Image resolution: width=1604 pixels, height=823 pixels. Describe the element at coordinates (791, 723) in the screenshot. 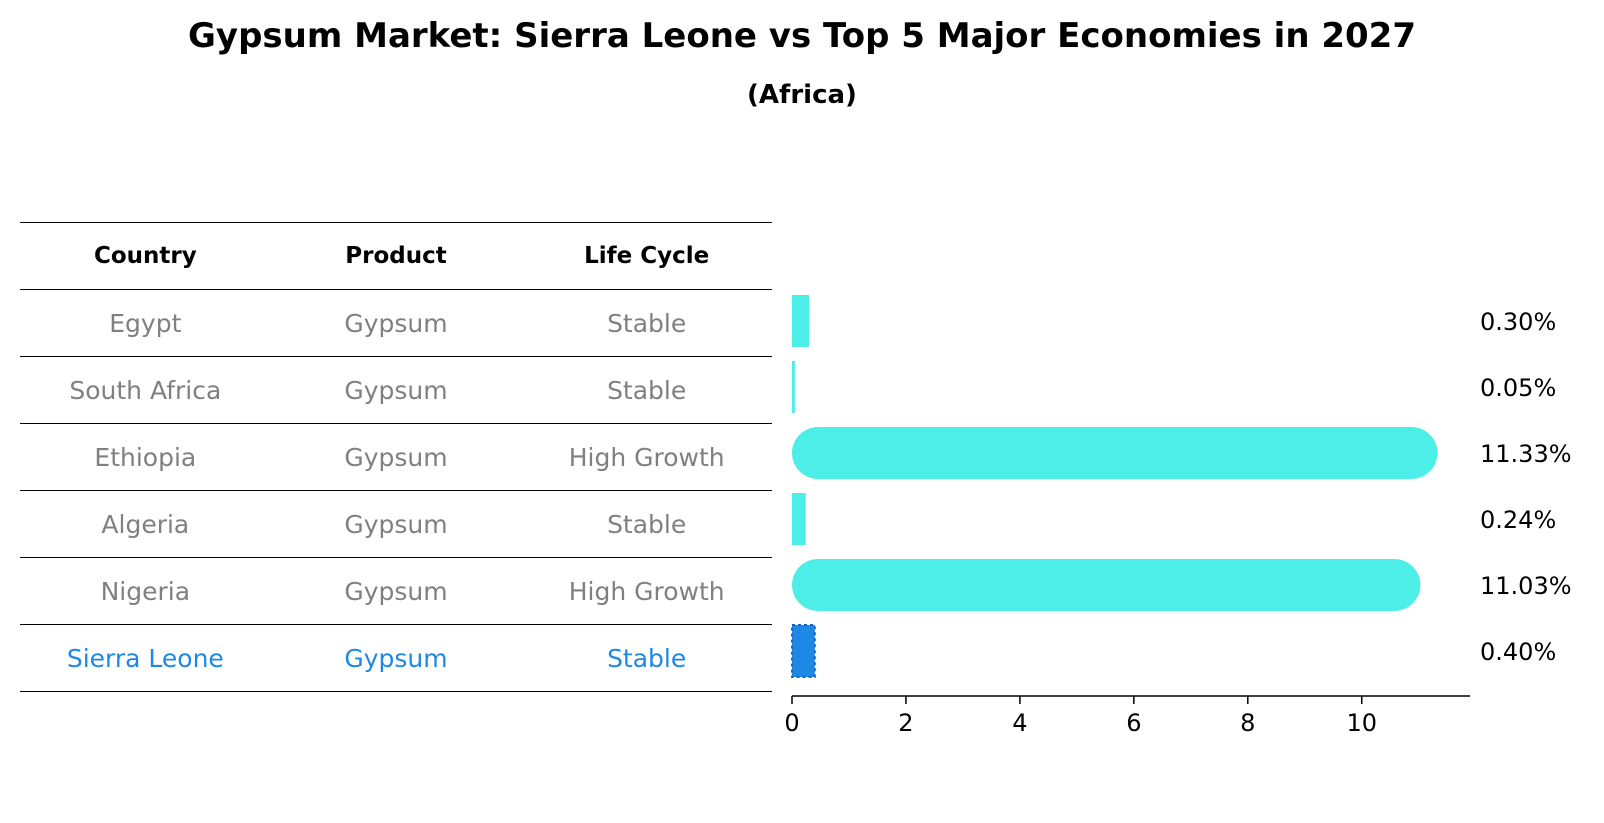

I see `x-tick-label: 0` at that location.